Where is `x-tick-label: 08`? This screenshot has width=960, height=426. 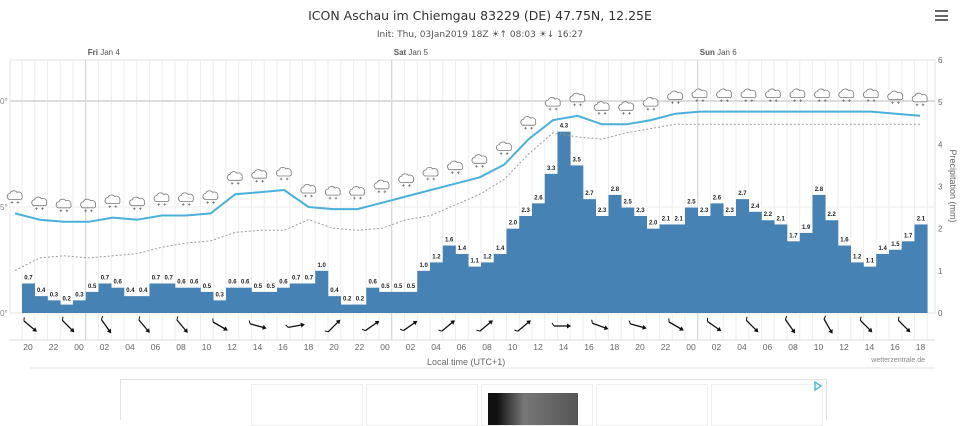
x-tick-label: 08 is located at coordinates (181, 347).